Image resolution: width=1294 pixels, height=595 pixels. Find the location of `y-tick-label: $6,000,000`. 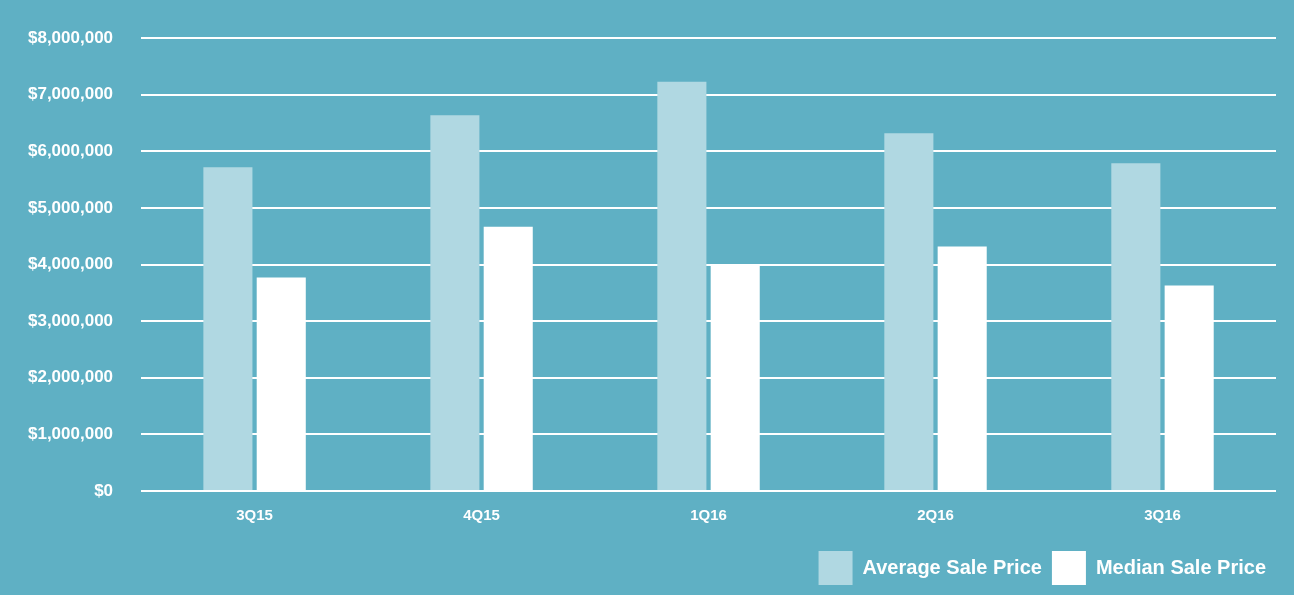

y-tick-label: $6,000,000 is located at coordinates (70, 151).